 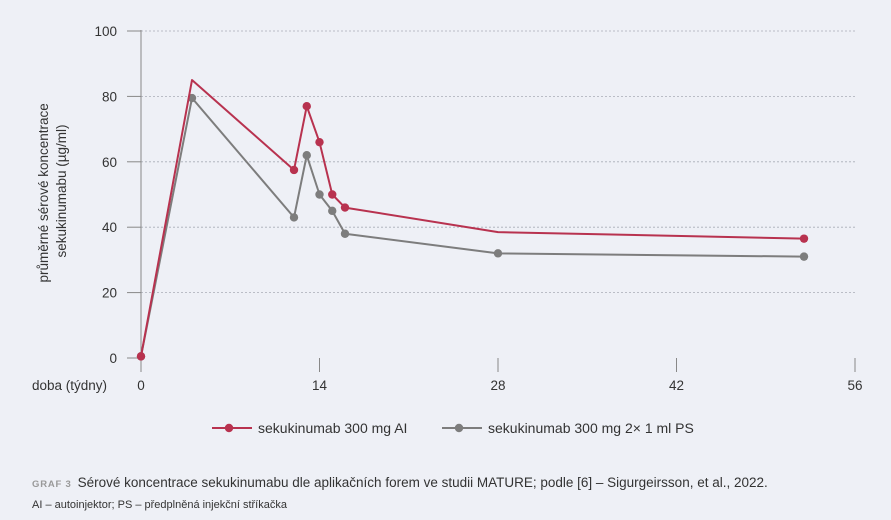 What do you see at coordinates (500, 375) in the screenshot?
I see `x-tick-labels: 0 14 28 42 56` at bounding box center [500, 375].